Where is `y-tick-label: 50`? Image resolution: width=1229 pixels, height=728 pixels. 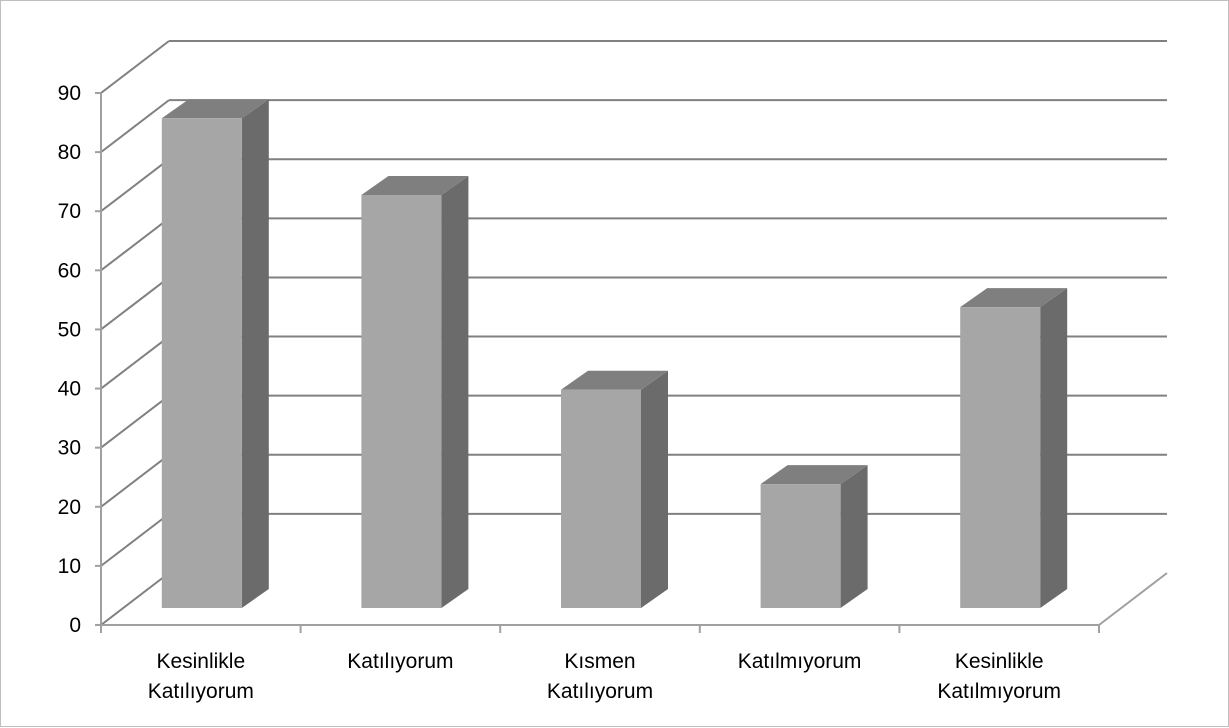 y-tick-label: 50 is located at coordinates (69, 329).